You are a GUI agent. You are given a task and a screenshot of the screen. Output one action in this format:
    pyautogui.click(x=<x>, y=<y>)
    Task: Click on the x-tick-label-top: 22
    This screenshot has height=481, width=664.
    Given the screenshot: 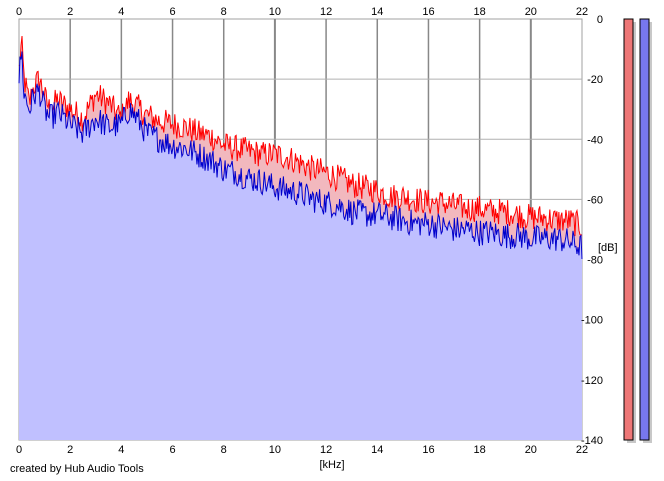 What is the action you would take?
    pyautogui.click(x=582, y=12)
    